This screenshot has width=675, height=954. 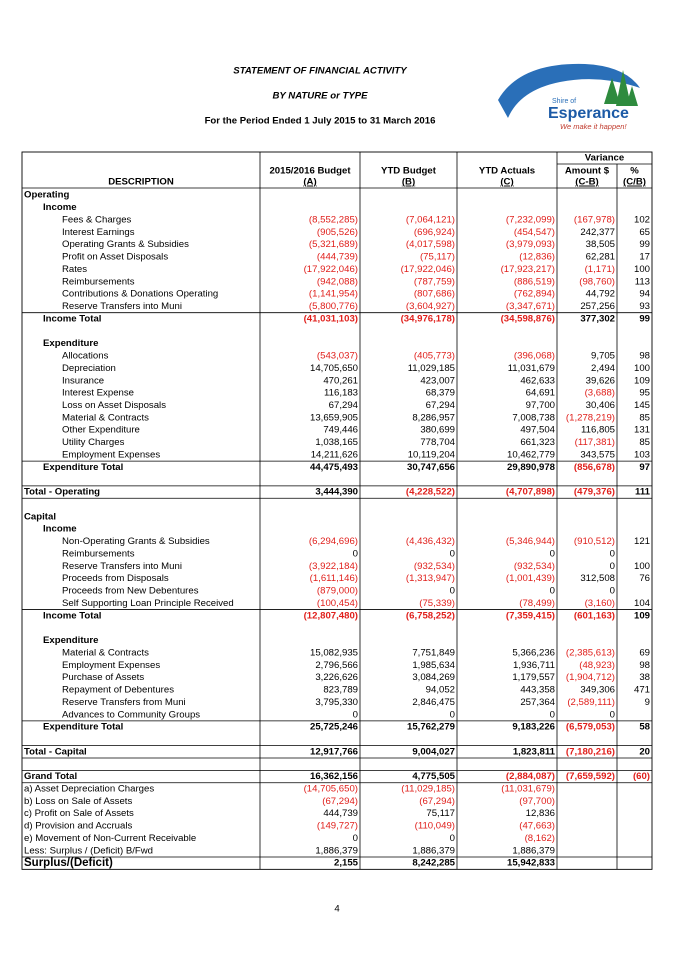 I want to click on cell-value: 97,700, so click(x=540, y=405).